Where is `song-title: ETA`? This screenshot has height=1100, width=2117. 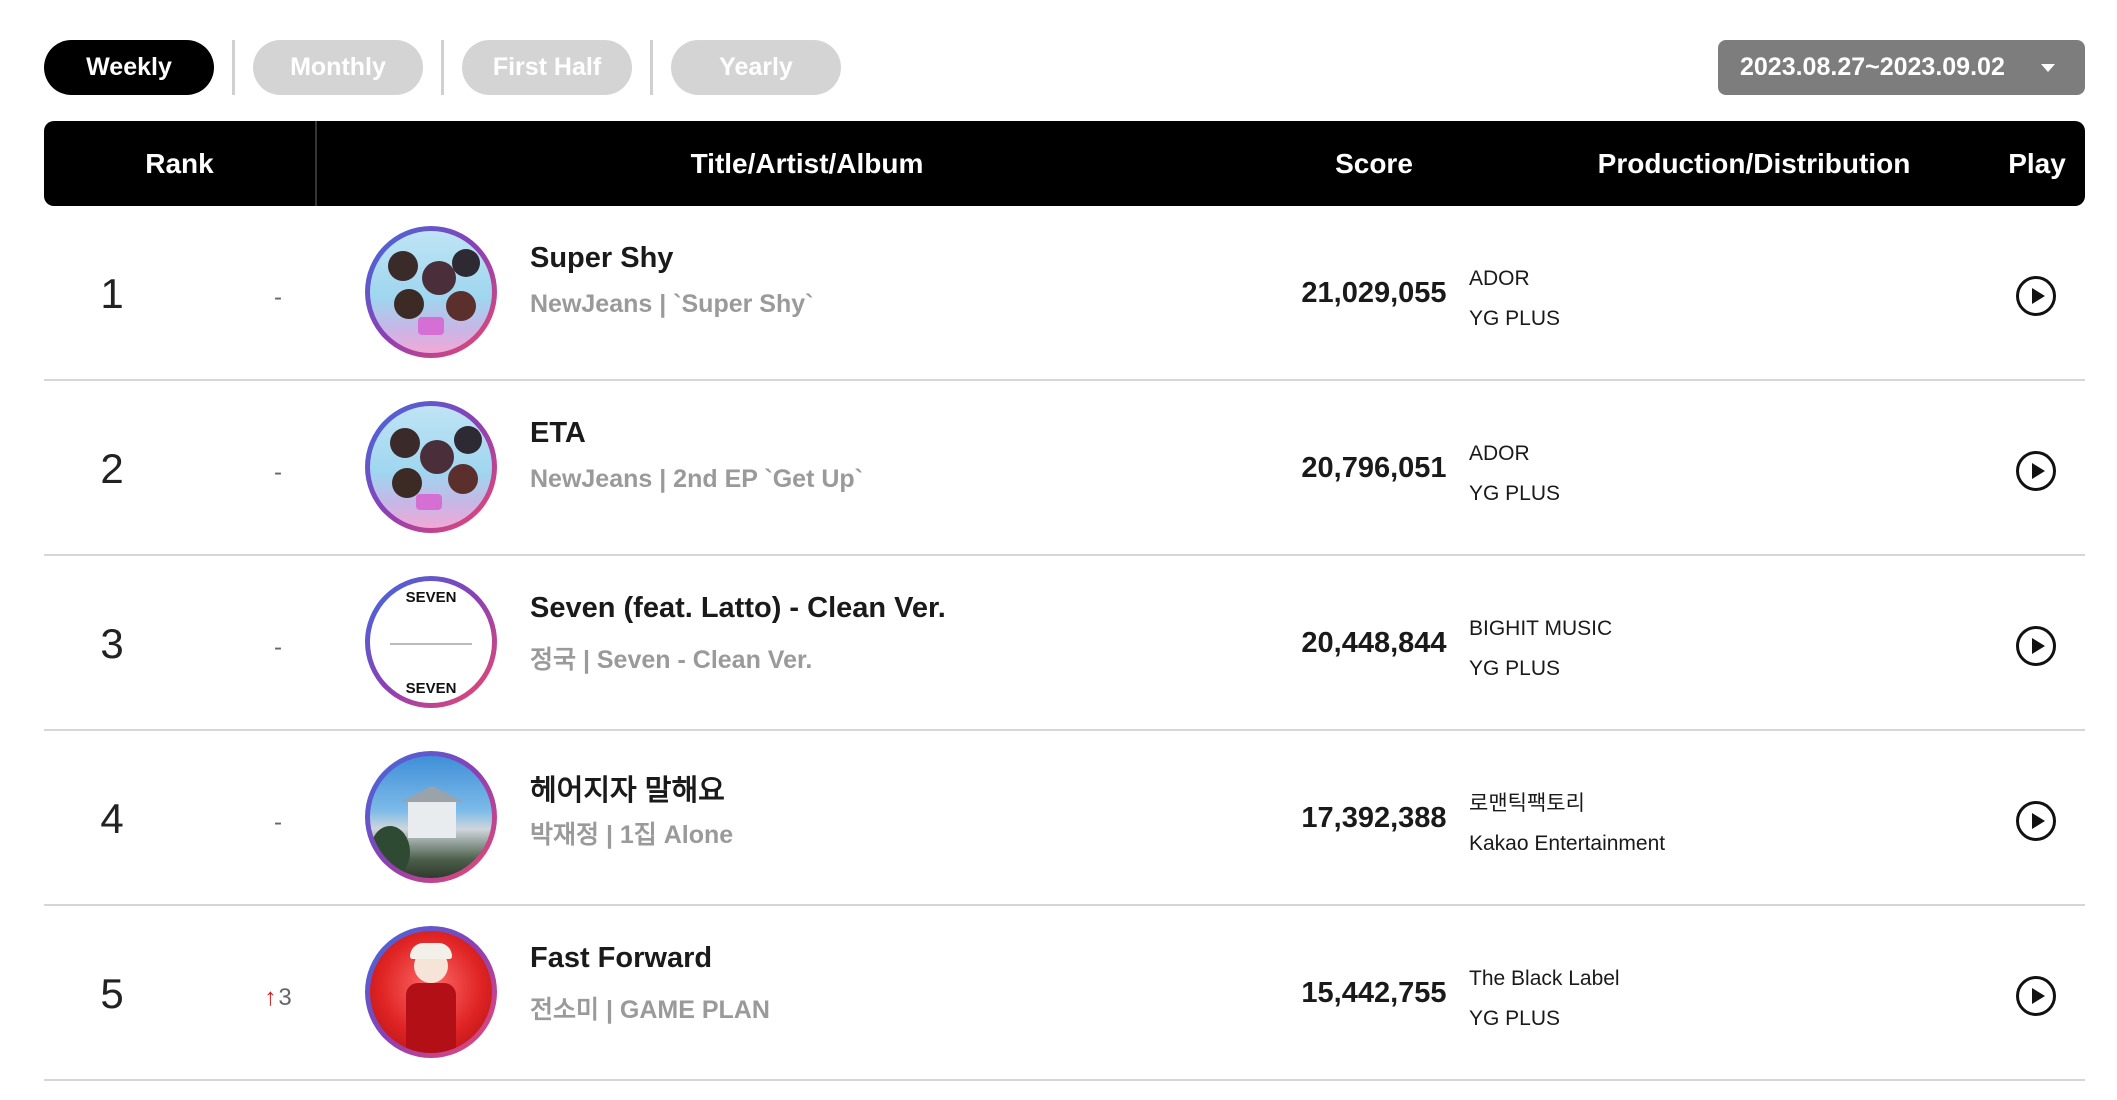
song-title: ETA is located at coordinates (558, 433).